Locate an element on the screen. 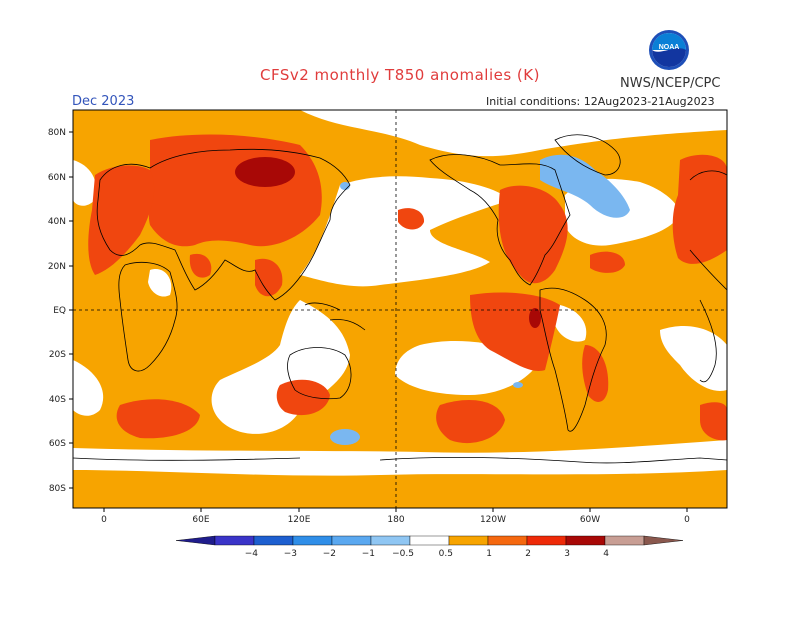 Image resolution: width=800 pixels, height=618 pixels. lat-label: 80N is located at coordinates (57, 133).